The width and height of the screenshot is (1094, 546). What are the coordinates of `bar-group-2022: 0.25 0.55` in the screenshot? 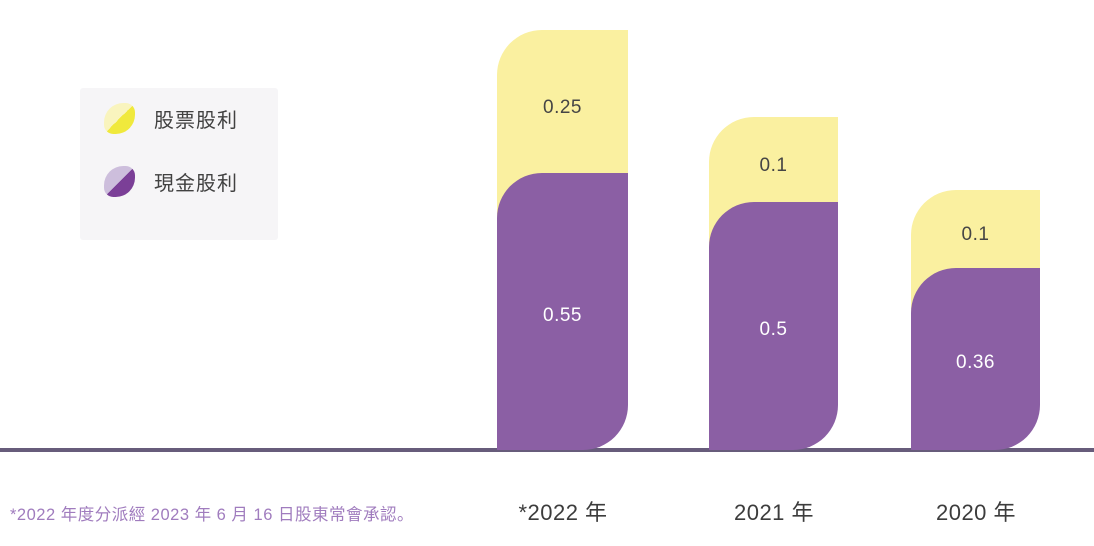 It's located at (562, 240).